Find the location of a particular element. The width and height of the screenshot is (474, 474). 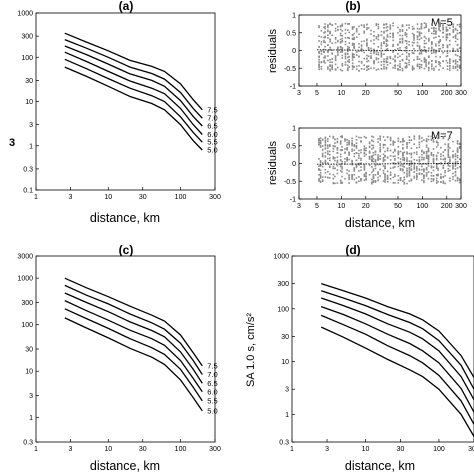

panel-d-x-axis-label: distance, km is located at coordinates (380, 466).